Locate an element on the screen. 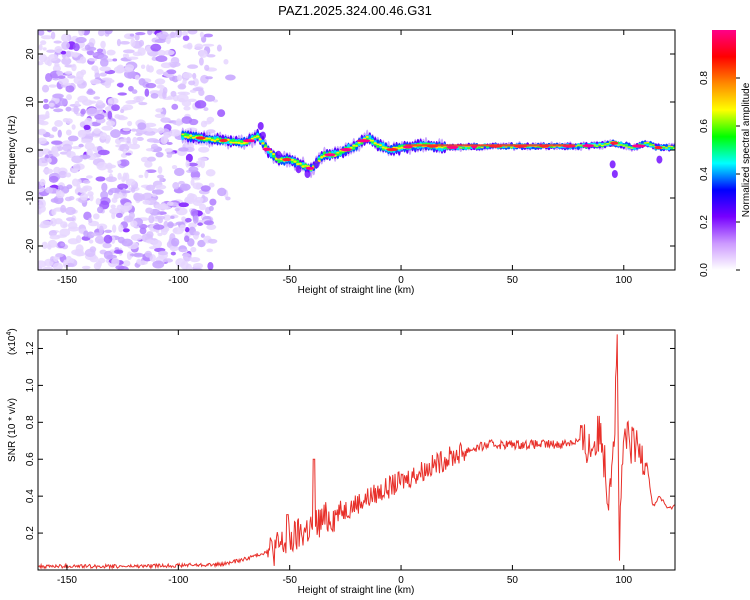  snr-xtick-label: -100 is located at coordinates (178, 580).